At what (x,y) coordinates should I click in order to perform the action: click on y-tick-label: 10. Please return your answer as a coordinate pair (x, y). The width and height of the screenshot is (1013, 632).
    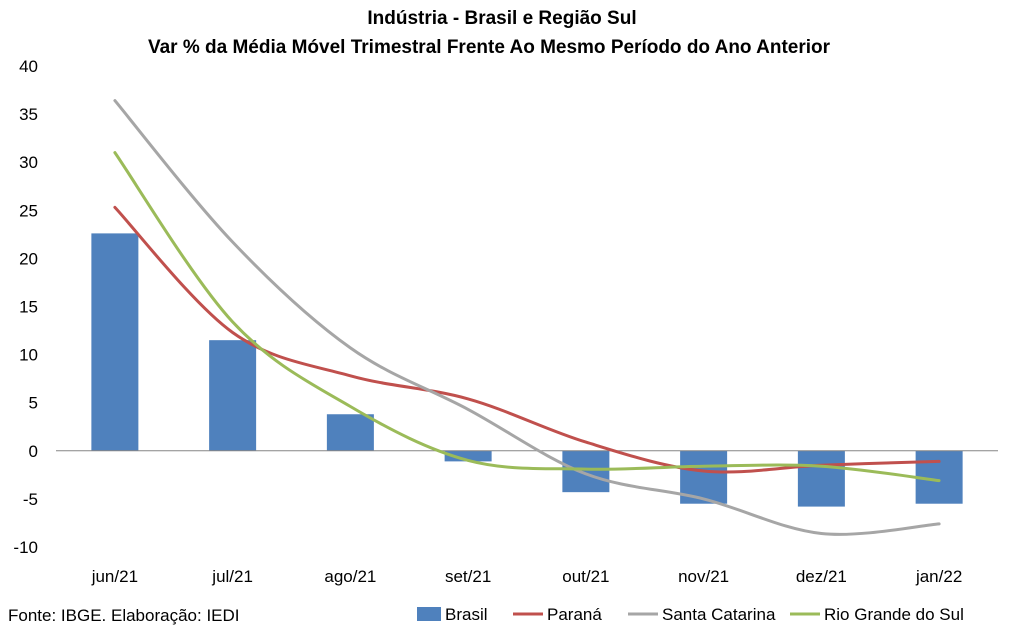
    Looking at the image, I should click on (28, 355).